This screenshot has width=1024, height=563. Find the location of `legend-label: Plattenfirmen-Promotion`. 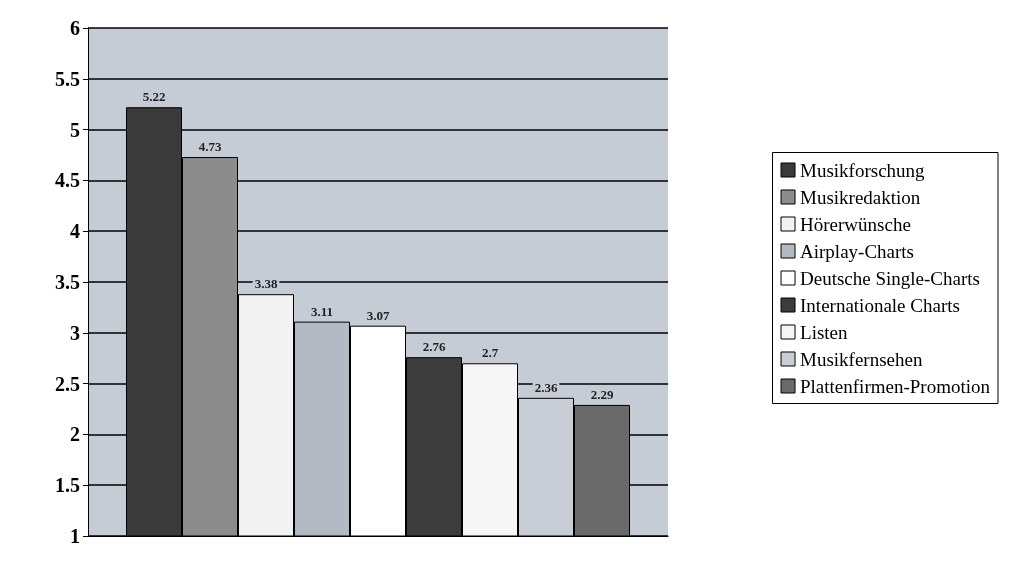

legend-label: Plattenfirmen-Promotion is located at coordinates (895, 386).